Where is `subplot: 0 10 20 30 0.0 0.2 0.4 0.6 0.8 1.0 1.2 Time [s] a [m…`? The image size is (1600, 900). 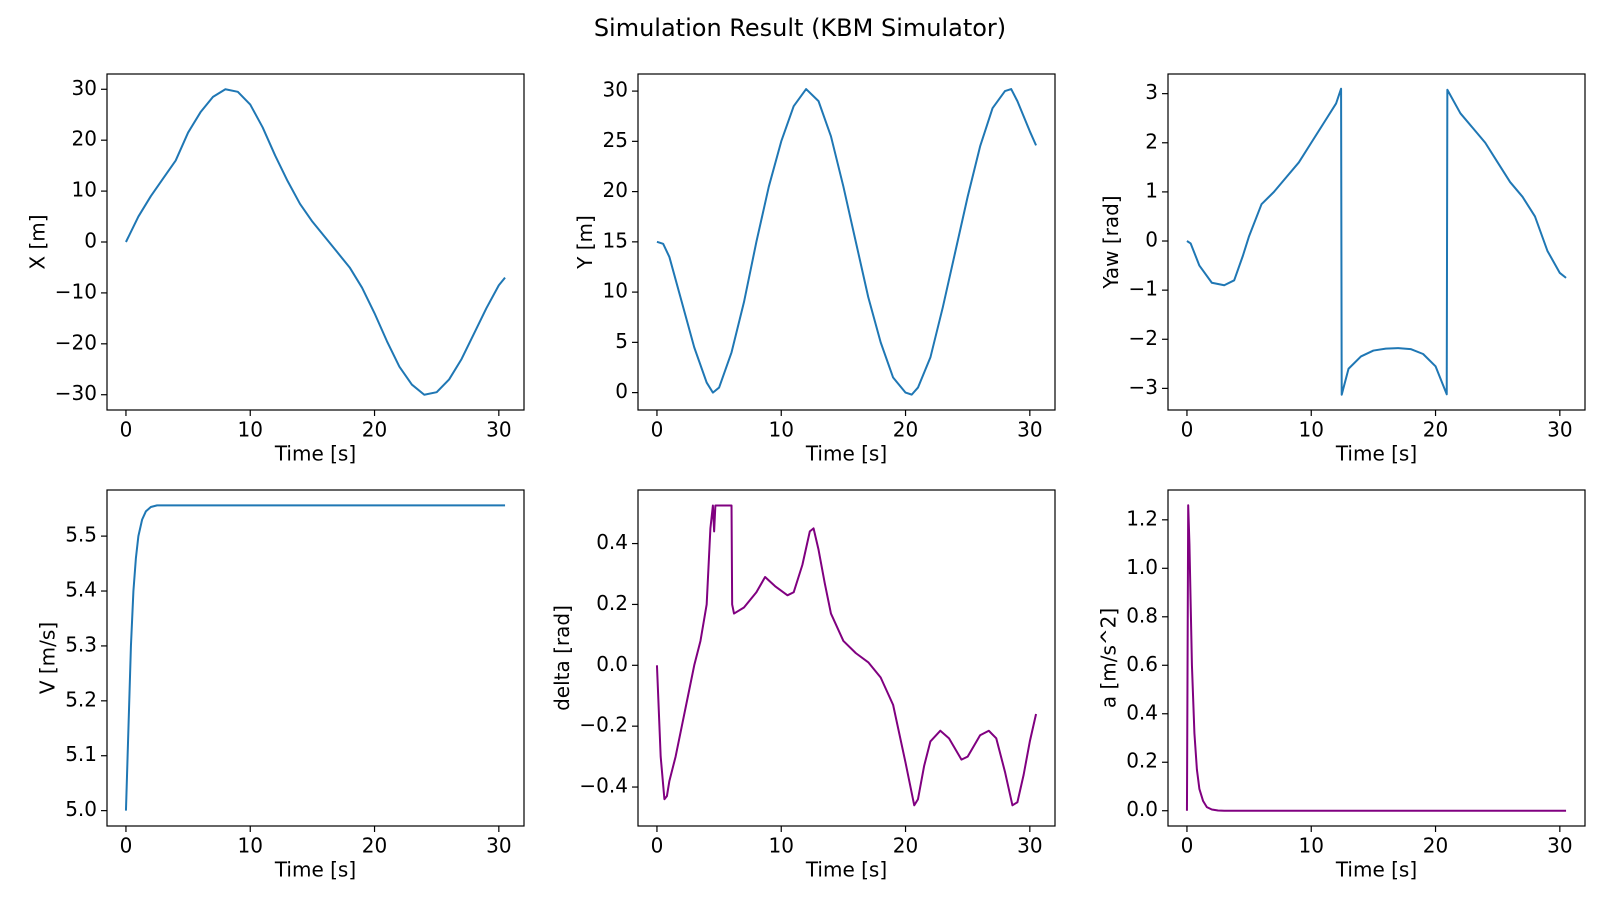 subplot: 0 10 20 30 0.0 0.2 0.4 0.6 0.8 1.0 1.2 Time [s] a [m… is located at coordinates (1341, 685).